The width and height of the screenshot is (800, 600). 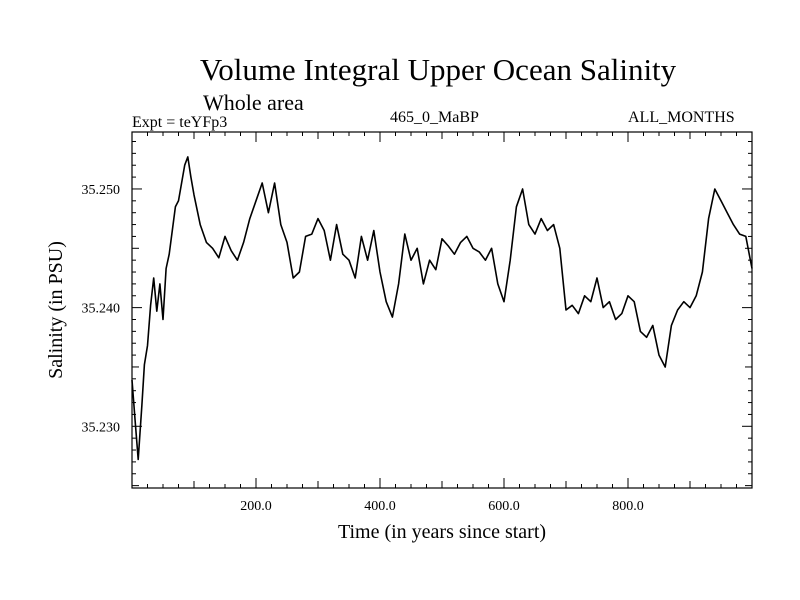 What do you see at coordinates (380, 506) in the screenshot?
I see `x-tick-label: 400.0` at bounding box center [380, 506].